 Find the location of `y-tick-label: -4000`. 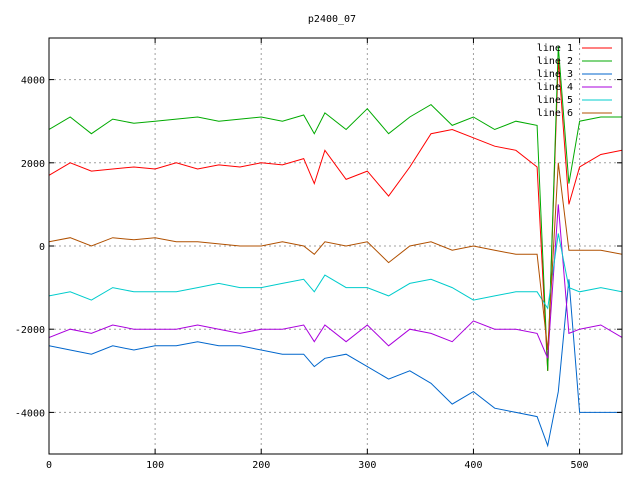

y-tick-label: -4000 is located at coordinates (30, 413).